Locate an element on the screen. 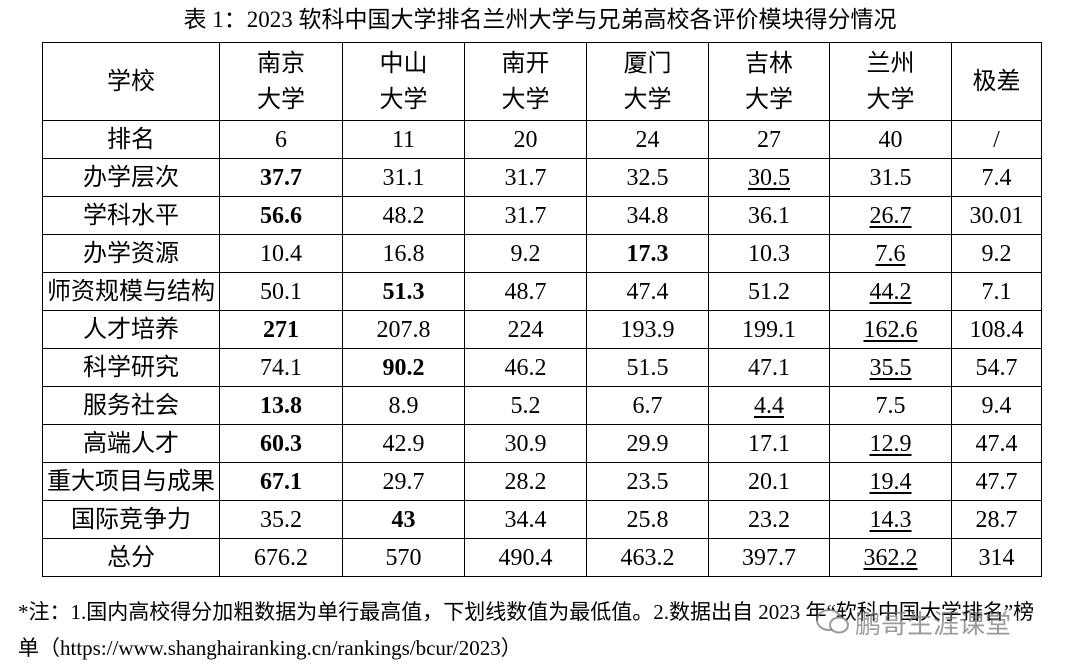 This screenshot has height=670, width=1080. cell-text: 17.1 is located at coordinates (769, 443).